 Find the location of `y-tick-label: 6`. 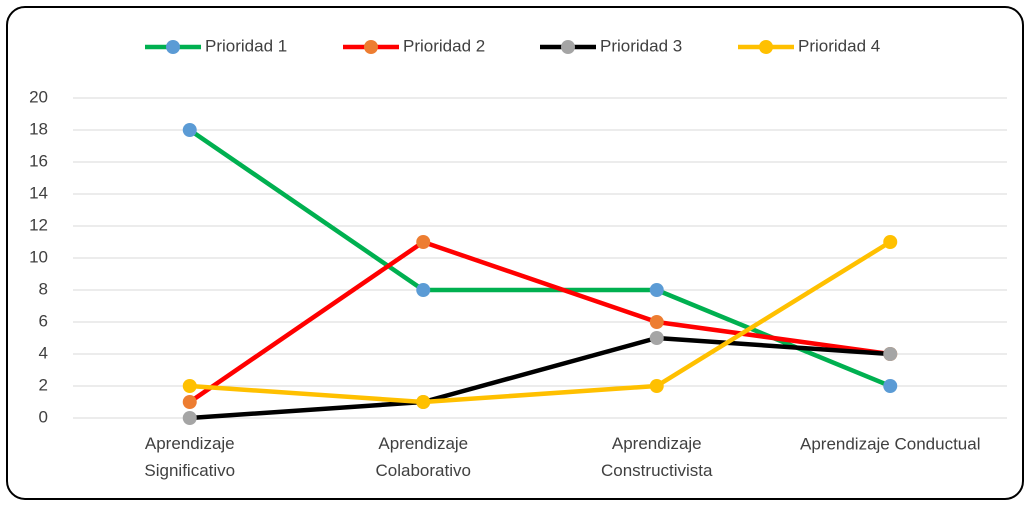

y-tick-label: 6 is located at coordinates (43, 320).